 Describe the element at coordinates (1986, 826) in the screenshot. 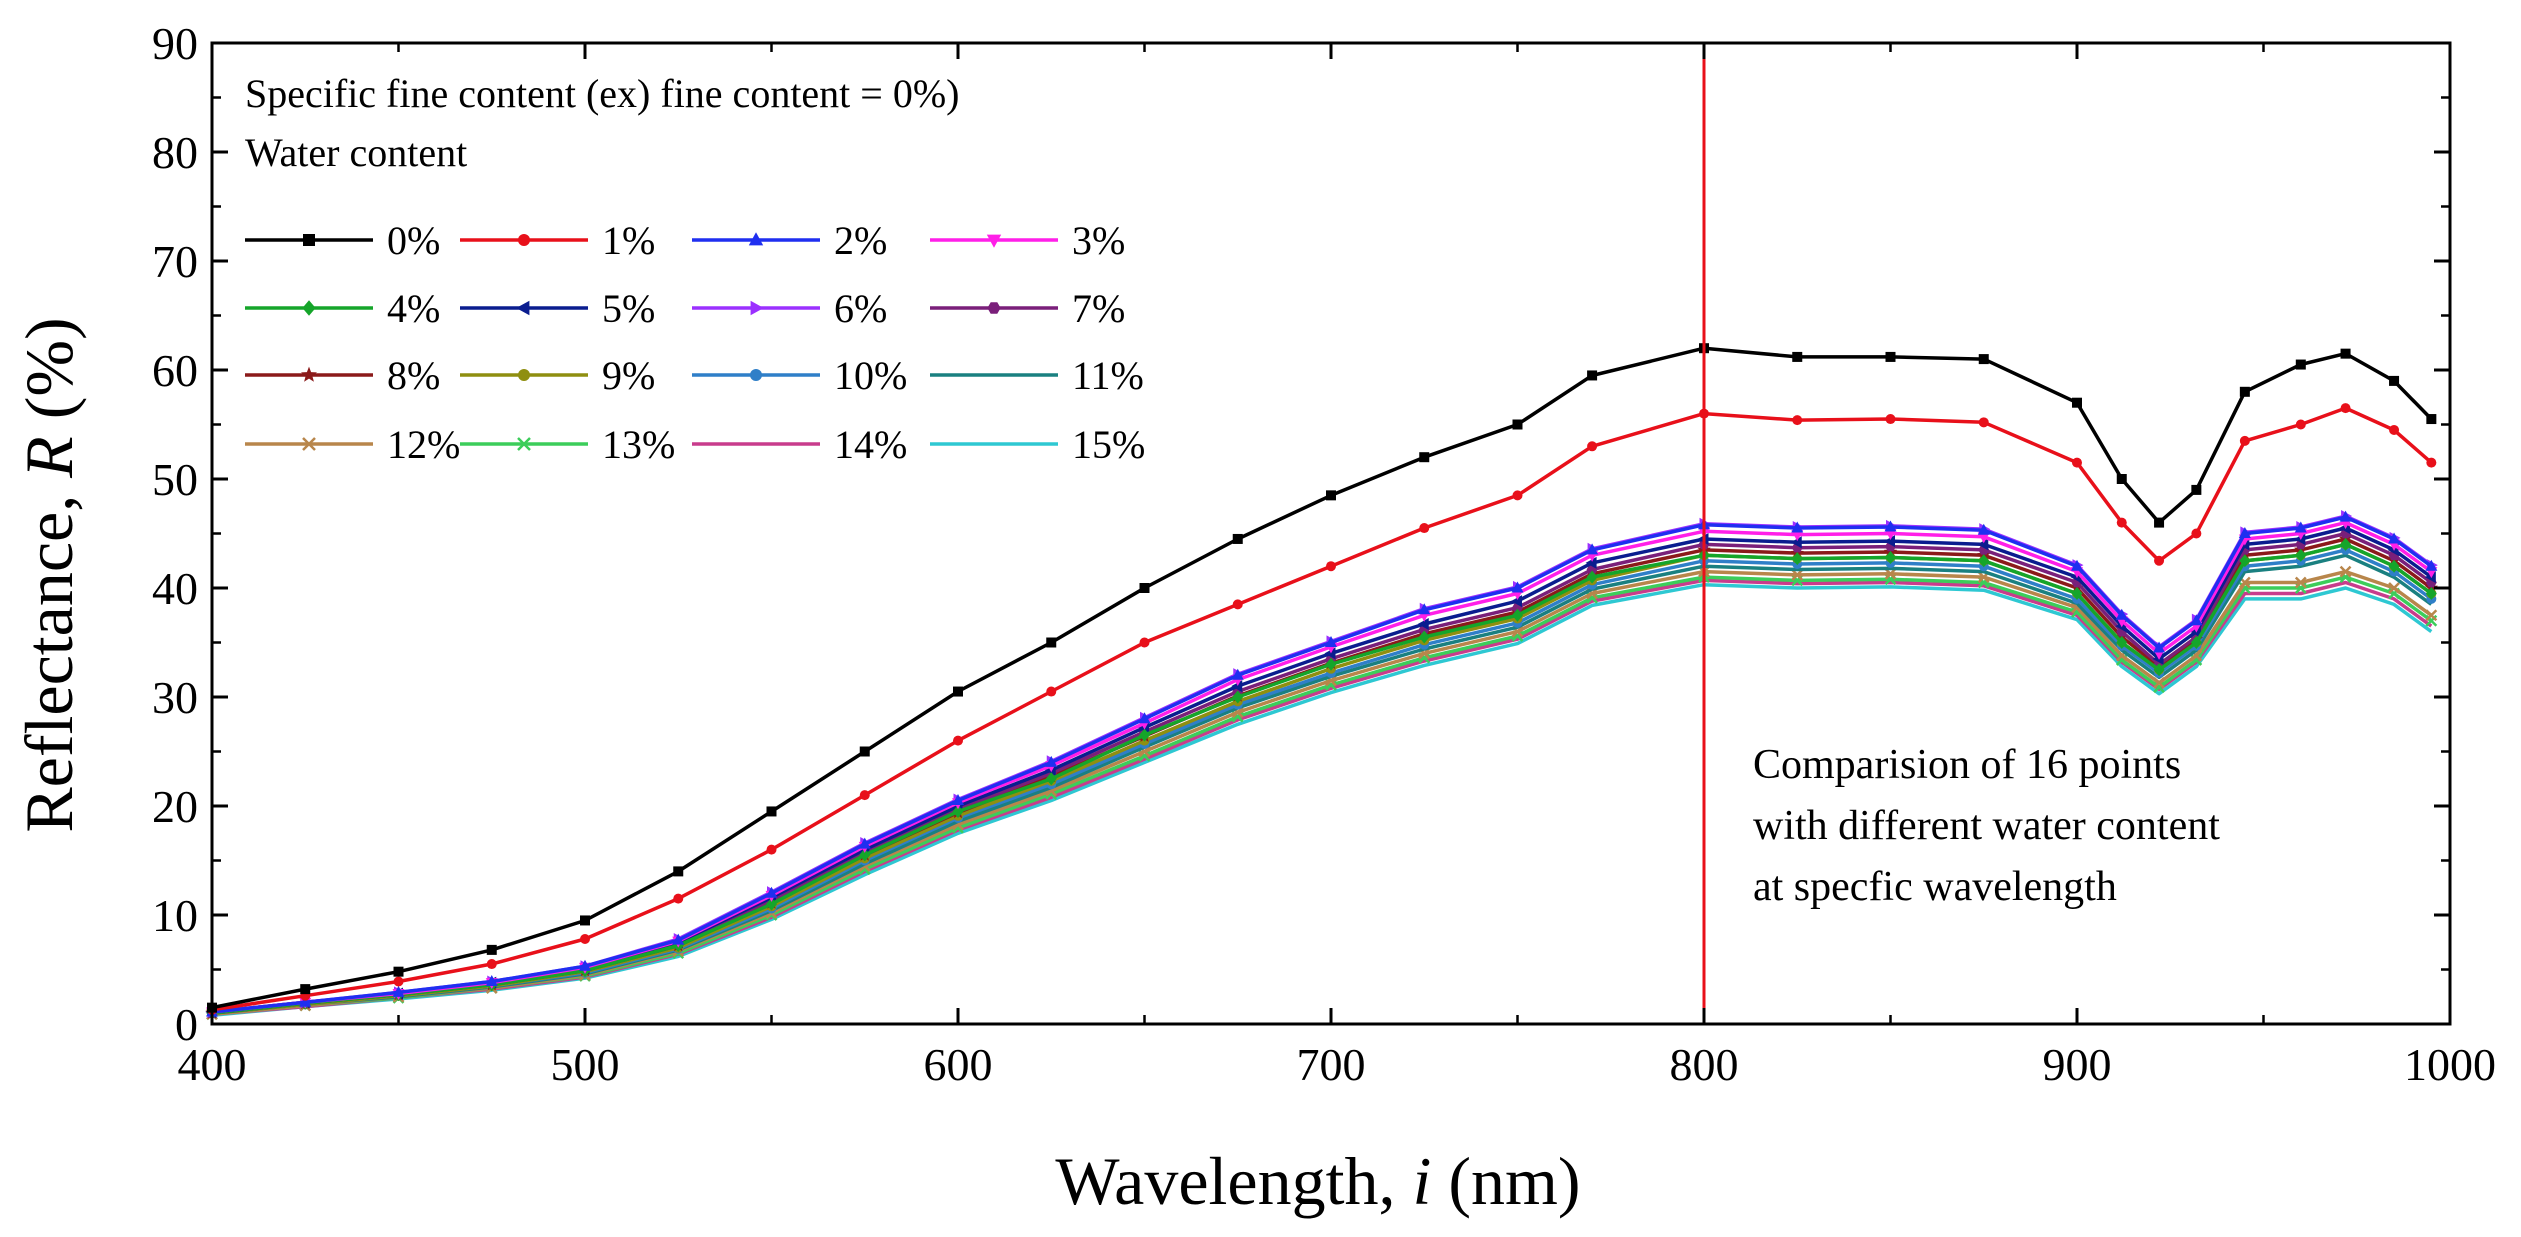

I see `annotation-line-2: with different water content` at that location.